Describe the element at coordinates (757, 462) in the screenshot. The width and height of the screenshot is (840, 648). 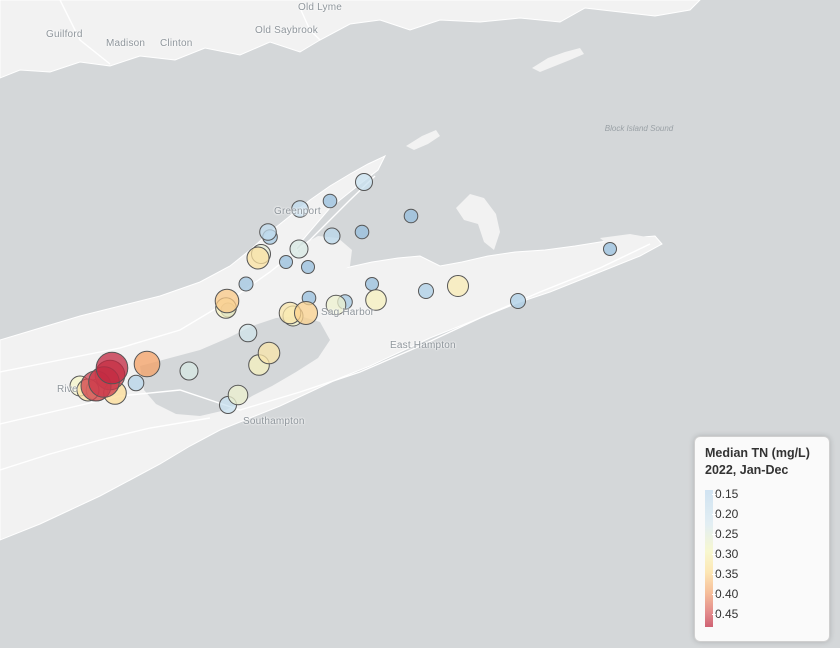
I see `legend-title: Median TN (mg/L) 2022, Jan-Dec` at that location.